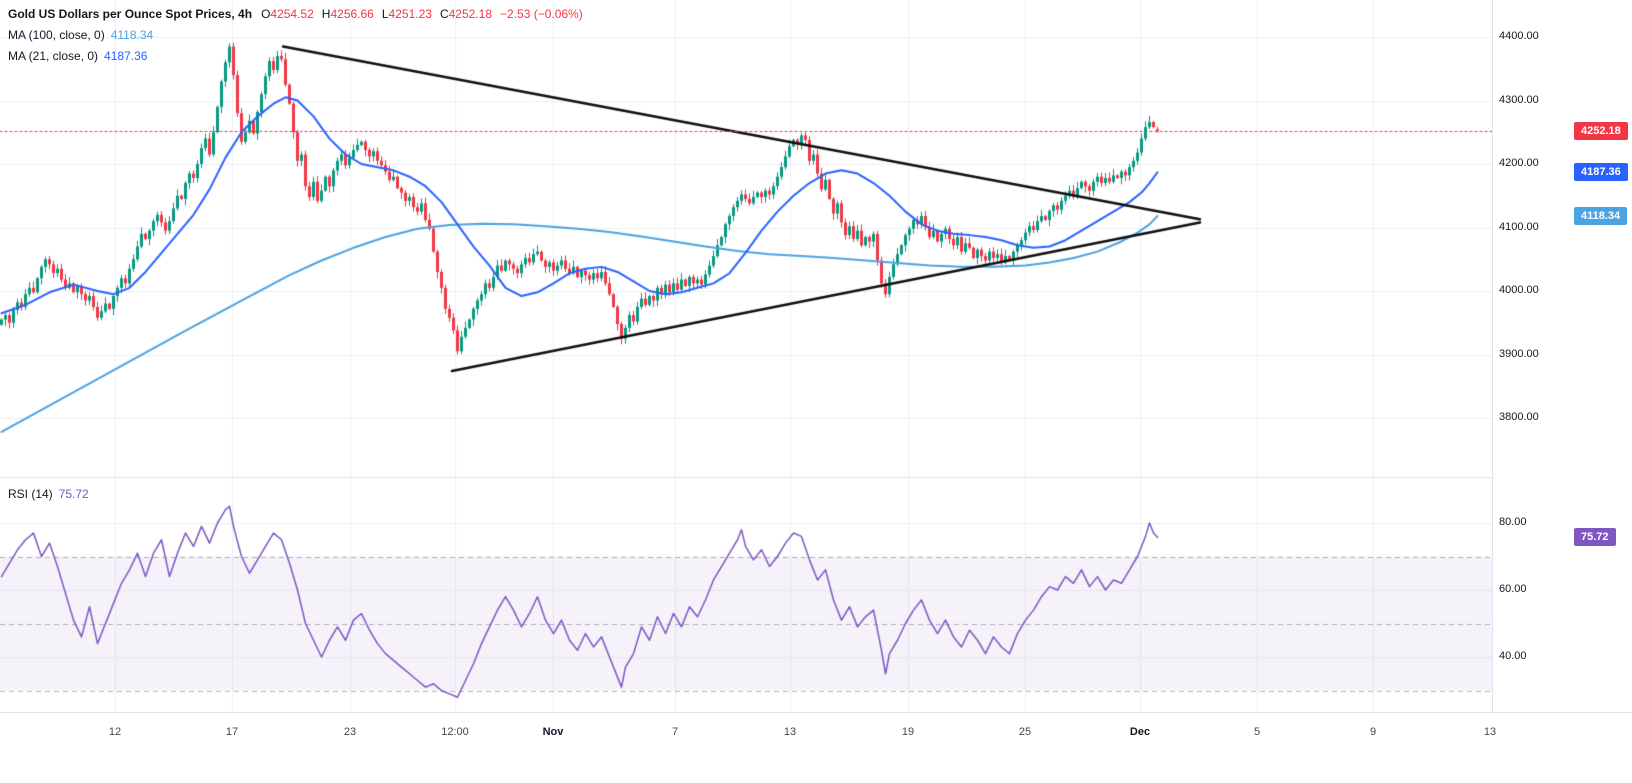  I want to click on ma100-label: MA (100, close, 0), so click(56, 35).